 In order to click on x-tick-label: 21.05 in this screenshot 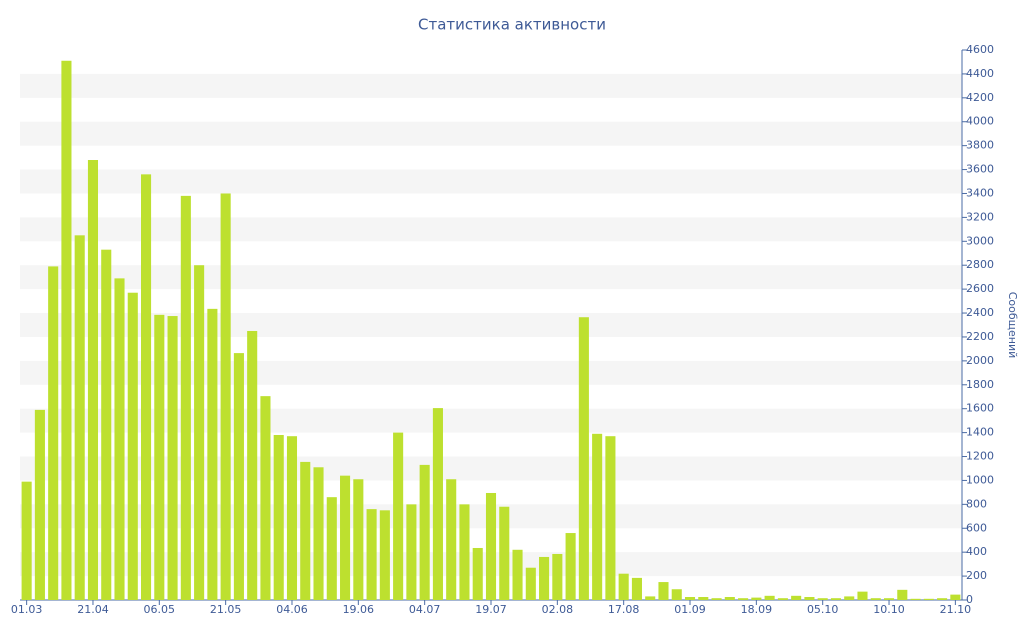, I will do `click(226, 609)`.